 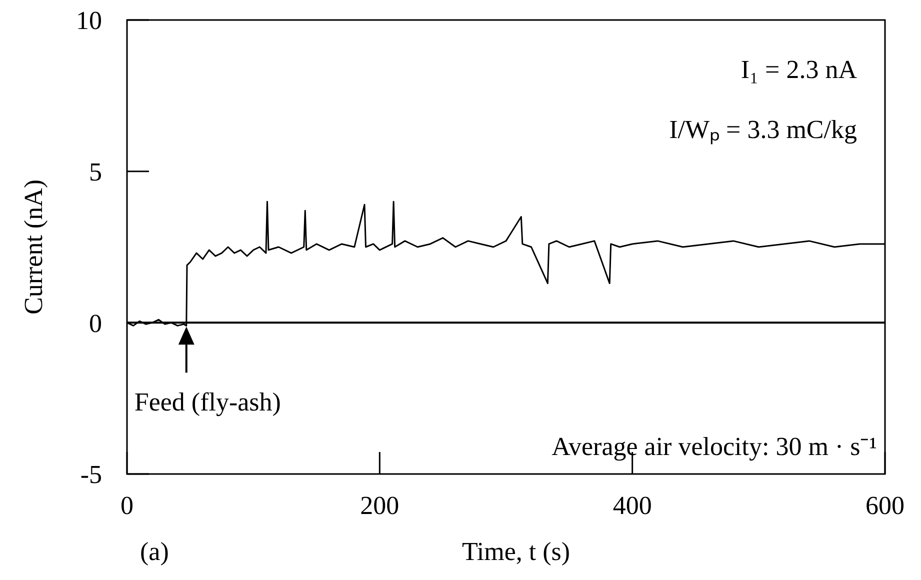 I want to click on y-axis-tick: 10, so click(x=112, y=21).